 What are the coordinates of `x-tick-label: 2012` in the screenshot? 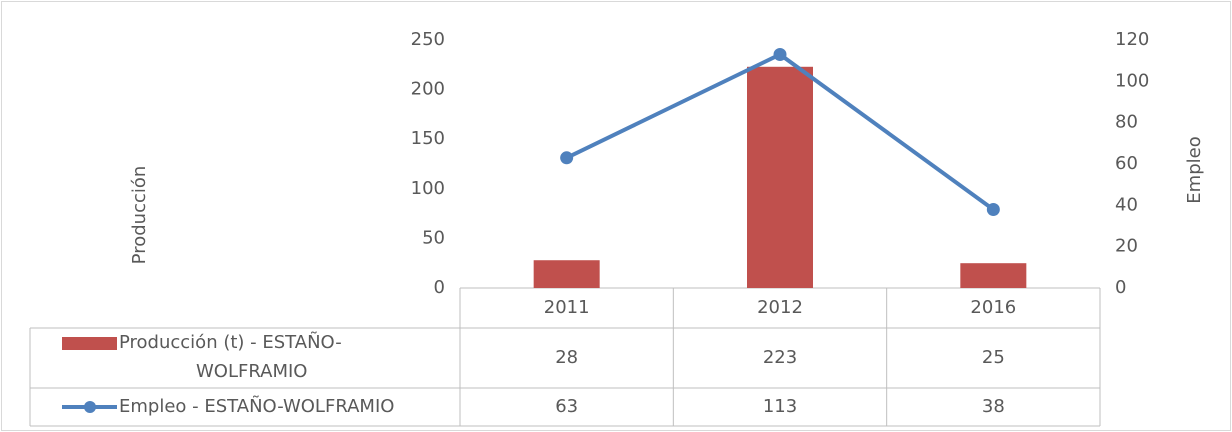 It's located at (780, 307).